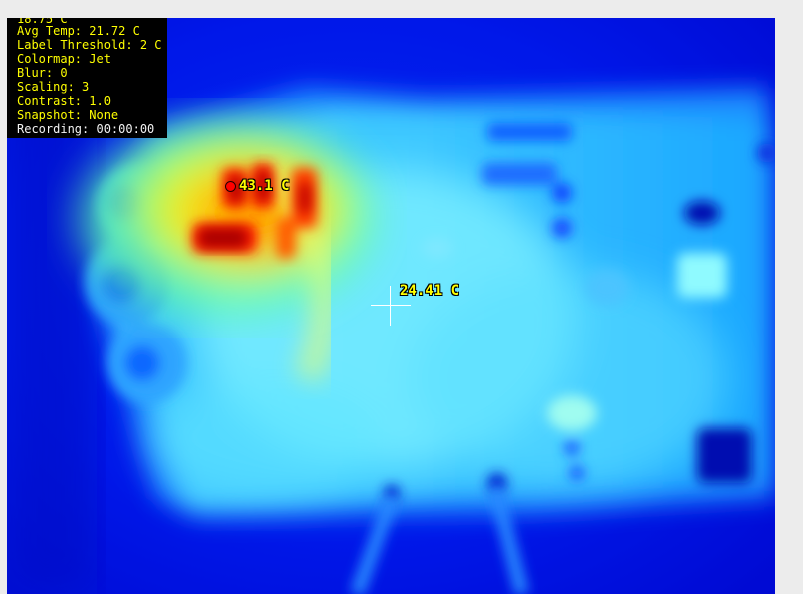 The height and width of the screenshot is (594, 803). Describe the element at coordinates (64, 101) in the screenshot. I see `contrast-readout: Contrast: 1.0` at that location.